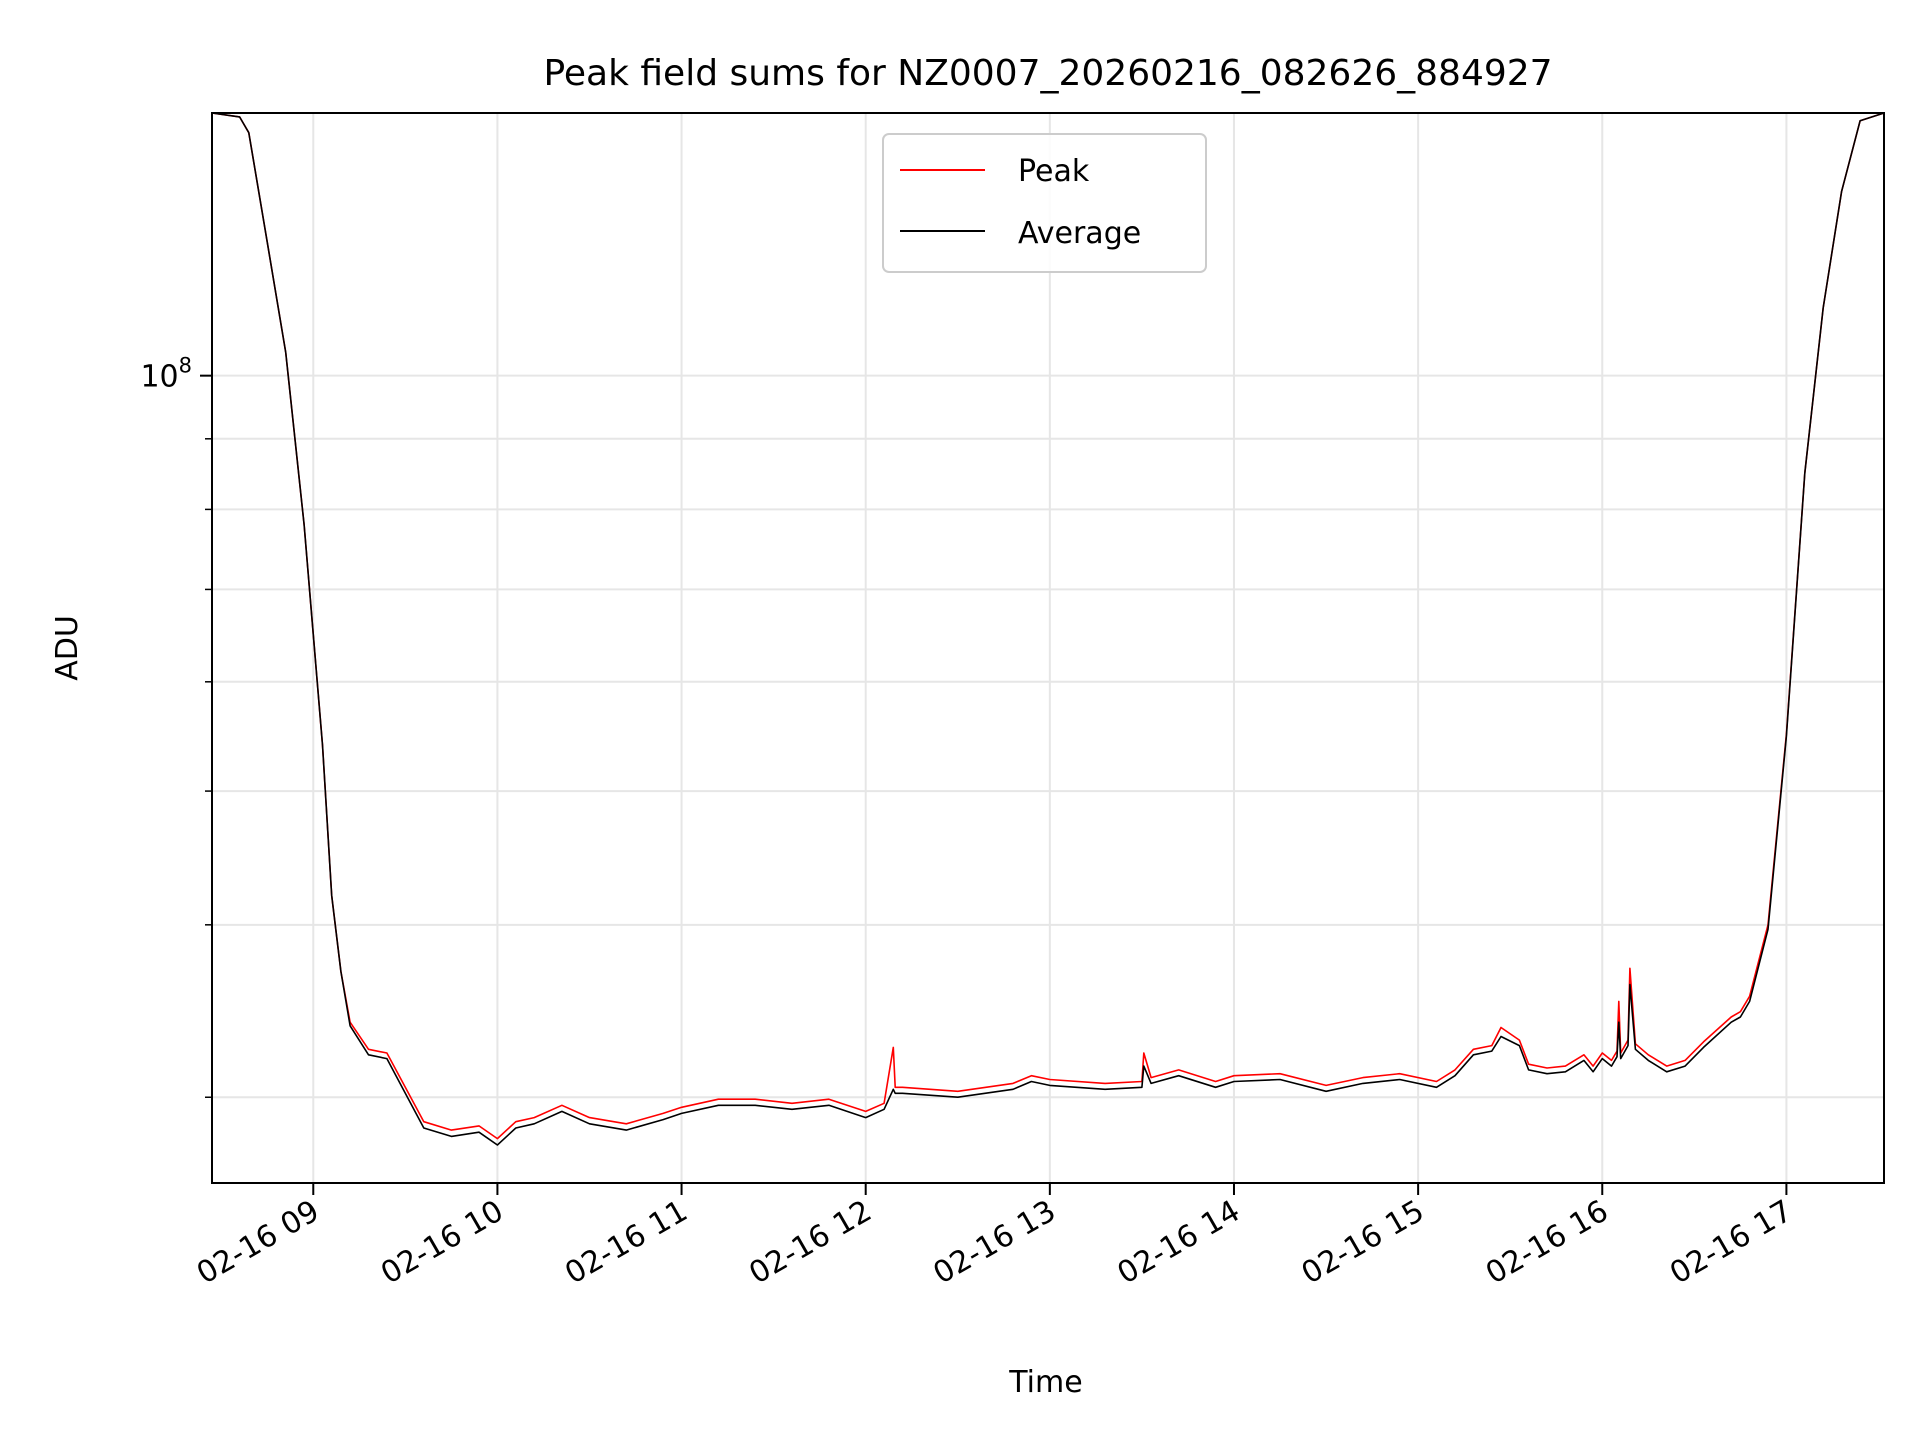 This screenshot has height=1440, width=1920. I want to click on y-axis: 108, so click(176, 726).